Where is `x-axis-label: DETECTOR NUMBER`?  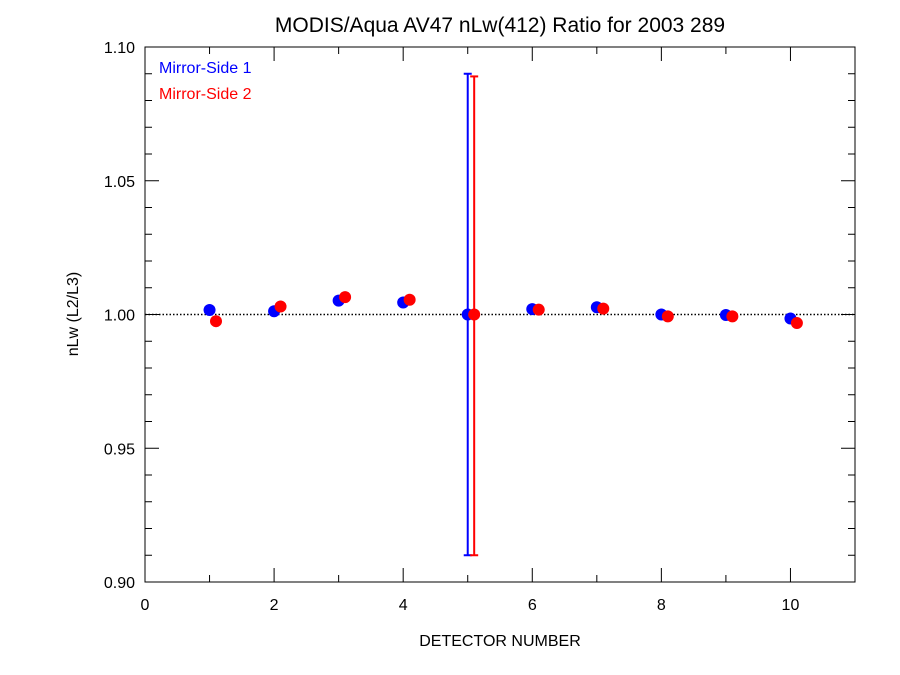 x-axis-label: DETECTOR NUMBER is located at coordinates (500, 641).